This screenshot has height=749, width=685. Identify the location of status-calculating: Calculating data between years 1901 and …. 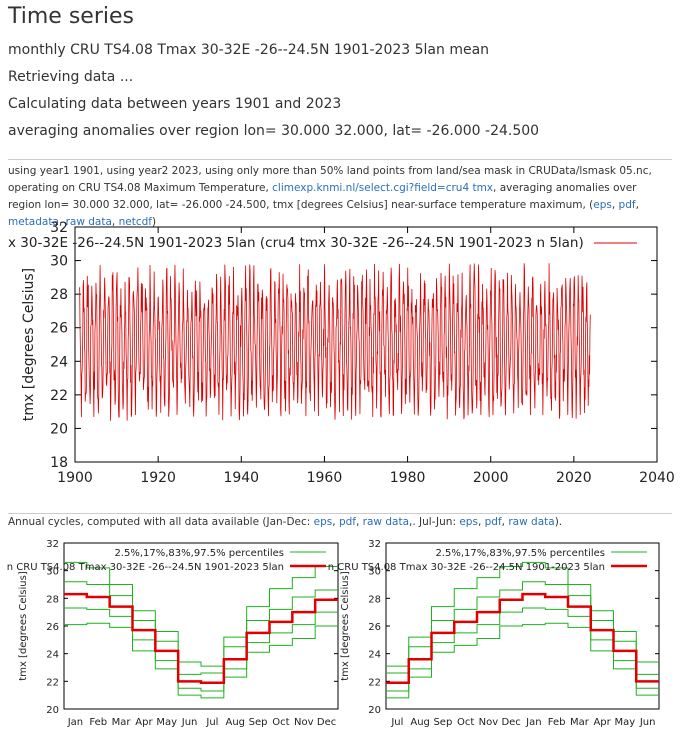
(175, 104).